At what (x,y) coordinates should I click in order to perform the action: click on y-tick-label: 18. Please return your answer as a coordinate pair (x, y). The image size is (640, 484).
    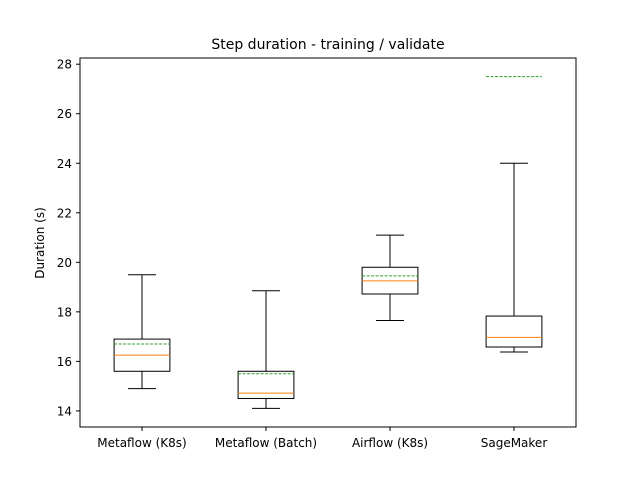
    Looking at the image, I should click on (64, 312).